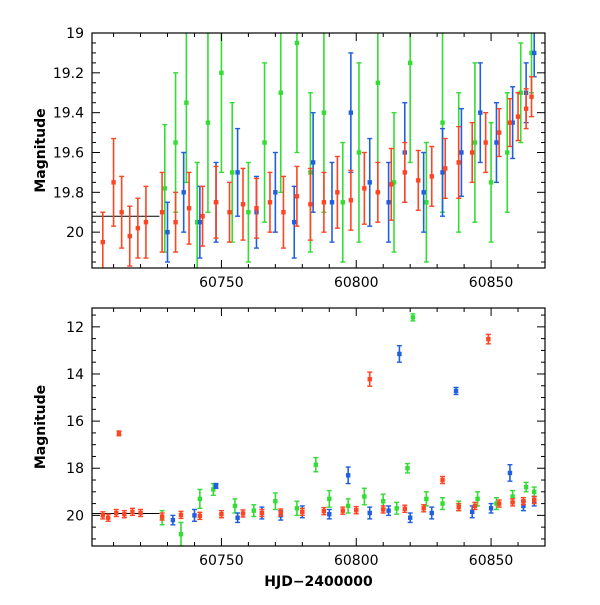 Image resolution: width=600 pixels, height=605 pixels. Describe the element at coordinates (75, 34) in the screenshot. I see `top-y-tick-label: 19` at that location.